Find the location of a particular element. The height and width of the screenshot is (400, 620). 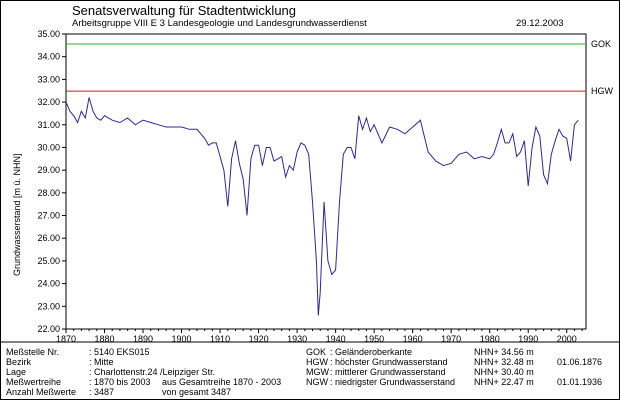

legend-desc-mgw: : mittlerer Grundwasserstand is located at coordinates (388, 372).